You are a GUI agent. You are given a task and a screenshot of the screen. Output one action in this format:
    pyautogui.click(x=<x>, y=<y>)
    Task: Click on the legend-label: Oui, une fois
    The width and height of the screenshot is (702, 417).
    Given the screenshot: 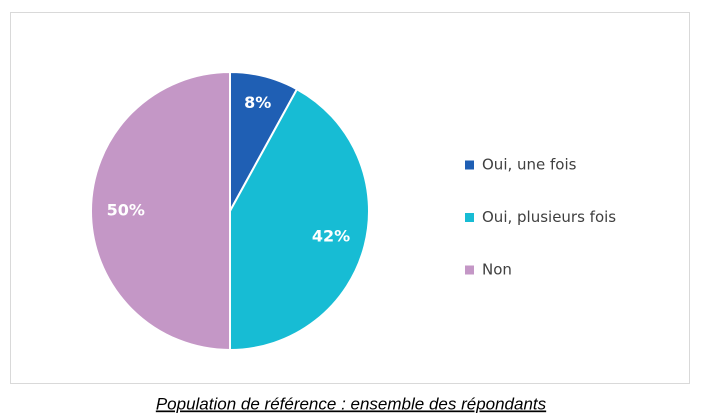 What is the action you would take?
    pyautogui.click(x=529, y=165)
    